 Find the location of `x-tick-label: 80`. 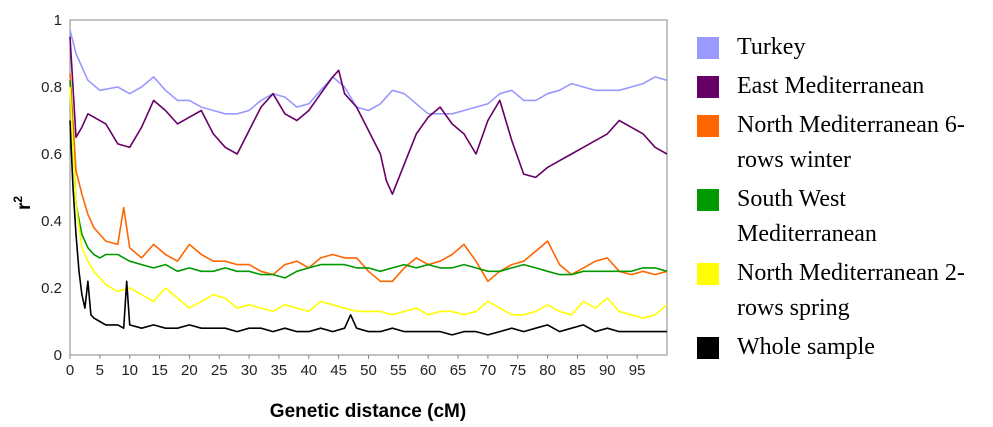

x-tick-label: 80 is located at coordinates (547, 370).